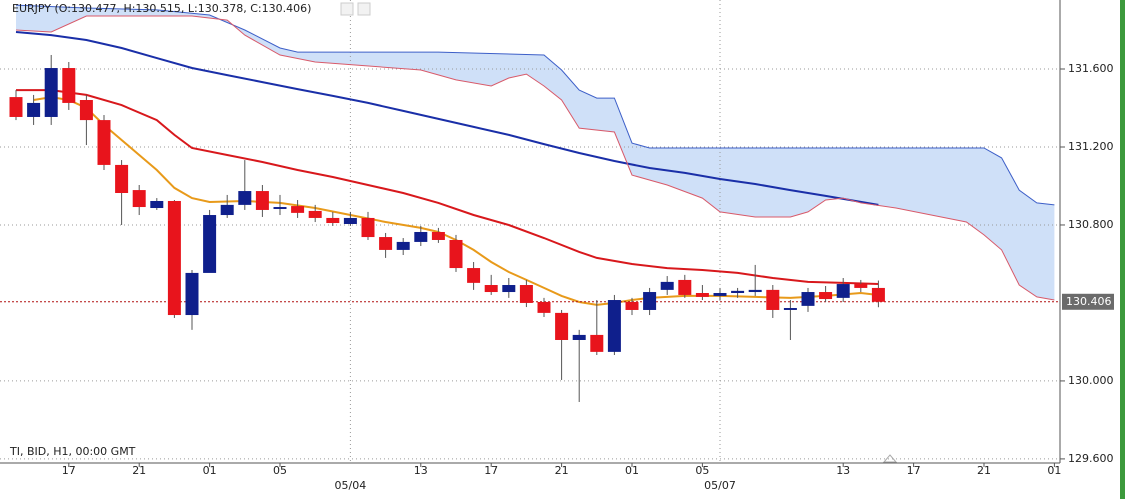 Image resolution: width=1125 pixels, height=499 pixels. What do you see at coordinates (1091, 380) in the screenshot?
I see `y-tick-label: 130.000` at bounding box center [1091, 380].